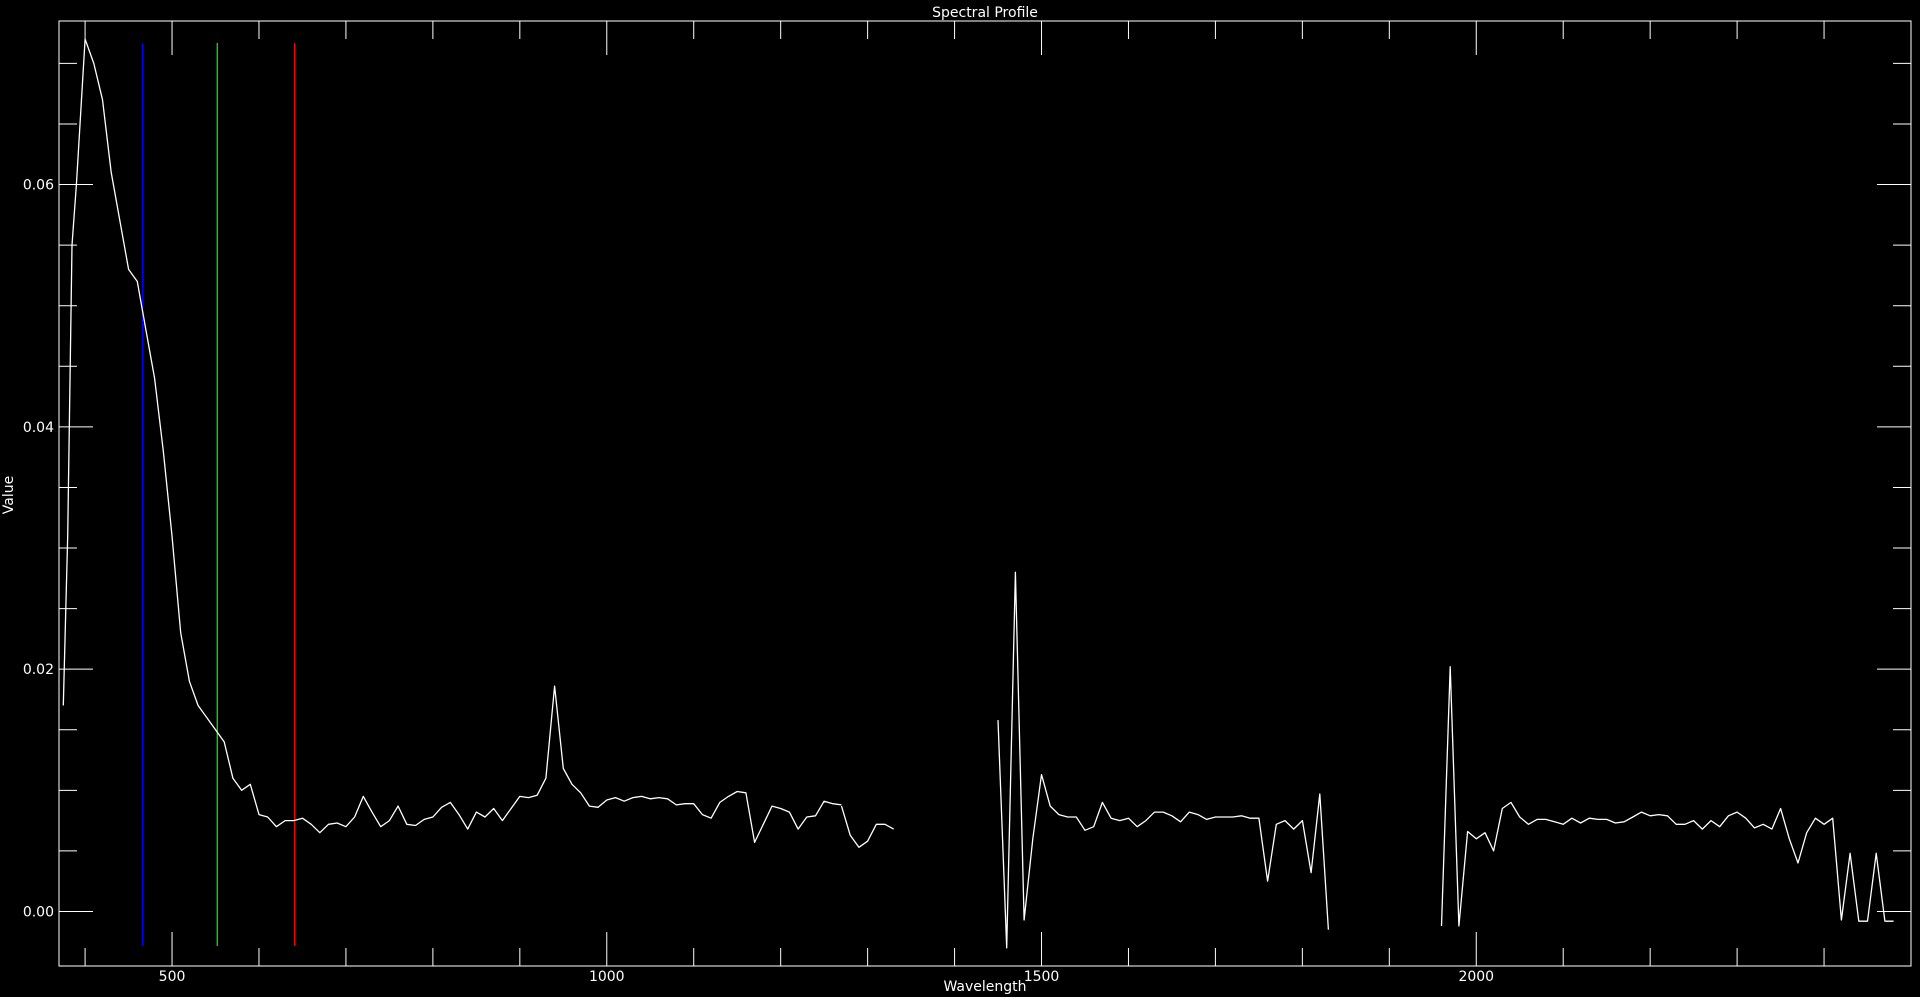 This screenshot has width=1920, height=997. Describe the element at coordinates (38, 670) in the screenshot. I see `y-tick-label: 0.02` at that location.